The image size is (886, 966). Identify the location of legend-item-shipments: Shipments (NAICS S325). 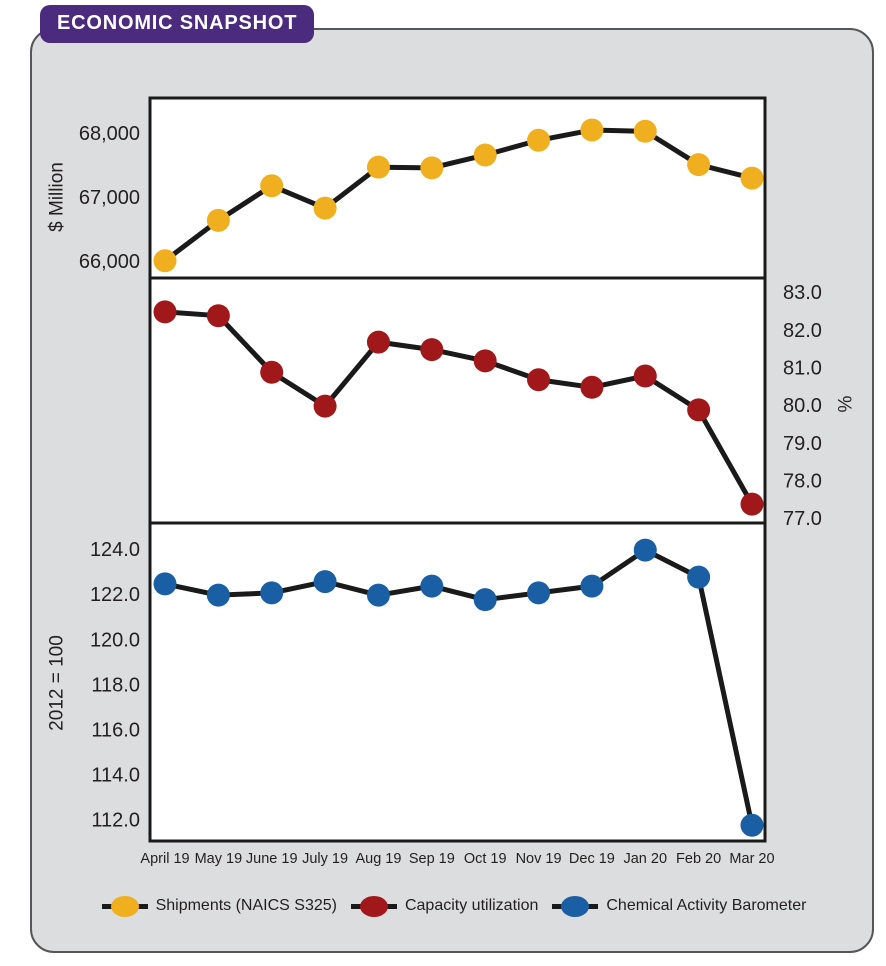
(219, 906).